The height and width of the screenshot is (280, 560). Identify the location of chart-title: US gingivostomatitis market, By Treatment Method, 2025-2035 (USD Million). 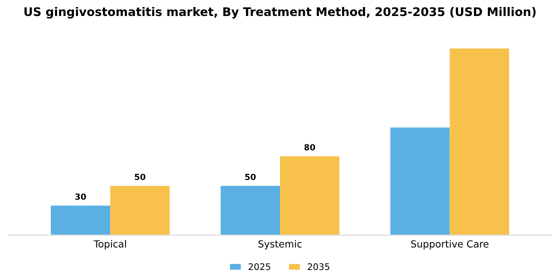
(280, 13).